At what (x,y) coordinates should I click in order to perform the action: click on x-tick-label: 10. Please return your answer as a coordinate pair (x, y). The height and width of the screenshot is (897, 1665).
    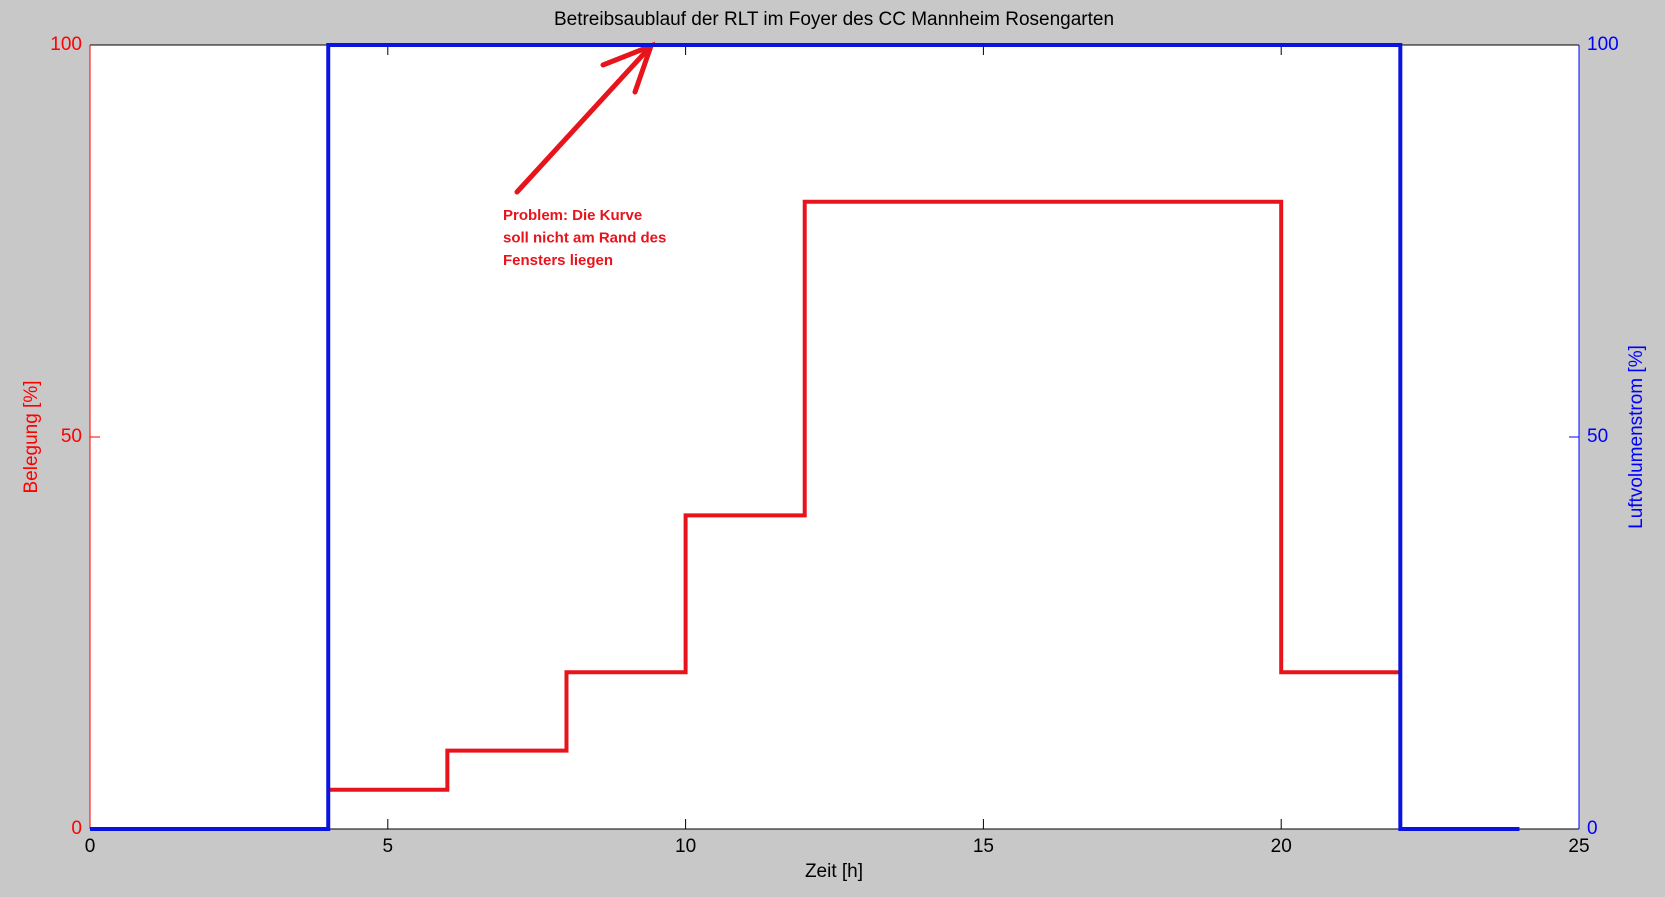
    Looking at the image, I should click on (685, 846).